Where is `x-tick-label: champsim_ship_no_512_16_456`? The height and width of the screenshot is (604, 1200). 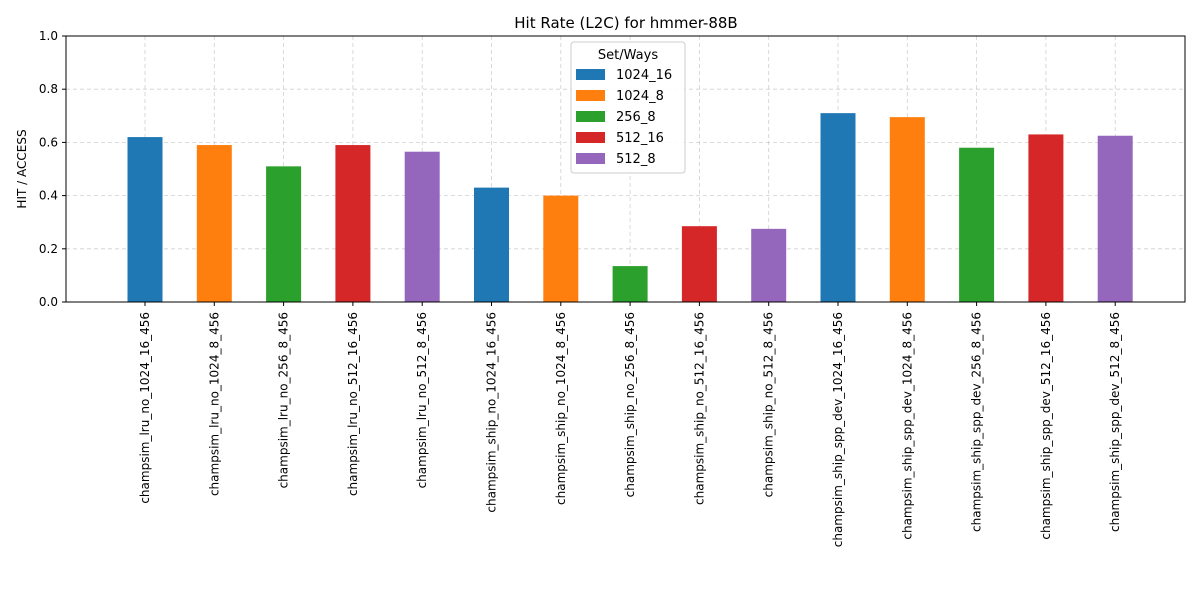
x-tick-label: champsim_ship_no_512_16_456 is located at coordinates (699, 408).